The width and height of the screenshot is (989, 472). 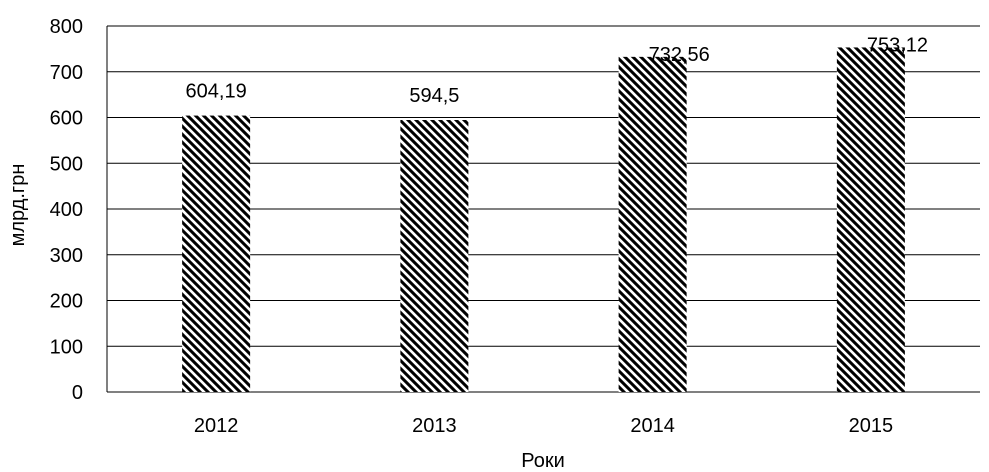 What do you see at coordinates (679, 55) in the screenshot?
I see `data-label: 732,56` at bounding box center [679, 55].